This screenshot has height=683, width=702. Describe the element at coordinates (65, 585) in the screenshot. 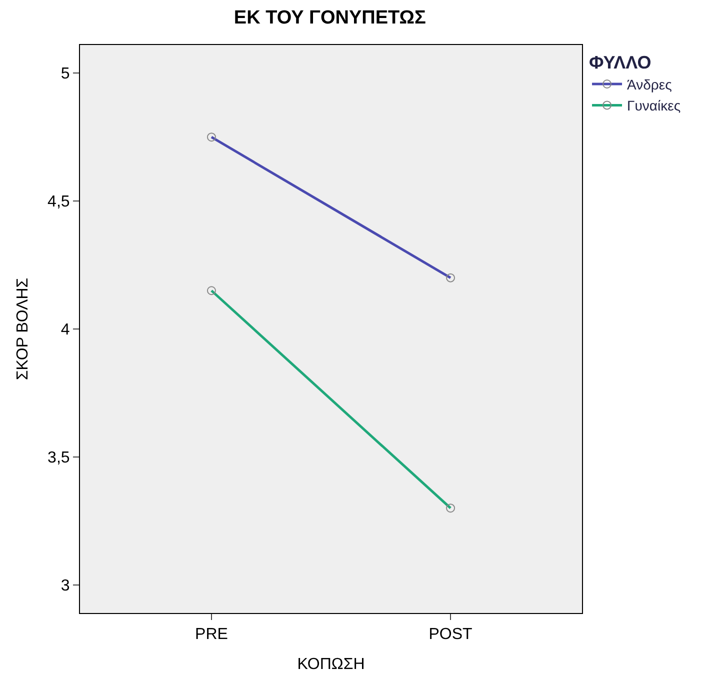

I see `y-tick-label: 3` at that location.